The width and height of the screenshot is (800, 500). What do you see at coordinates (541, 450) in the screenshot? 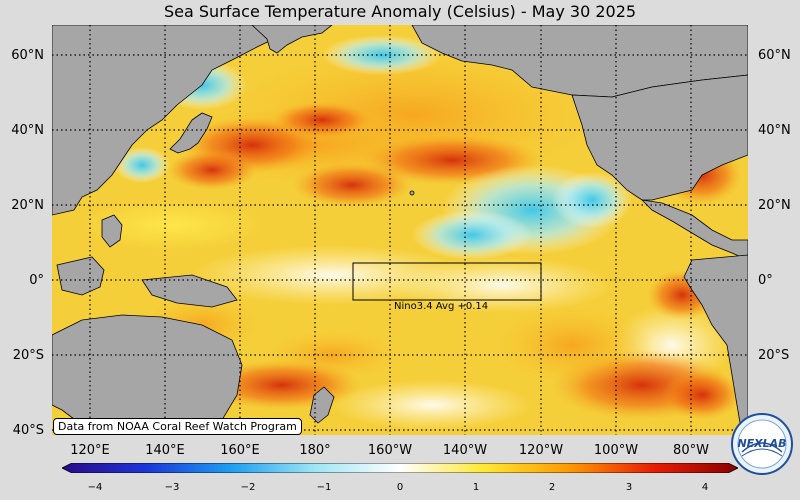
I see `lon-label-120w: 120°W` at bounding box center [541, 450].